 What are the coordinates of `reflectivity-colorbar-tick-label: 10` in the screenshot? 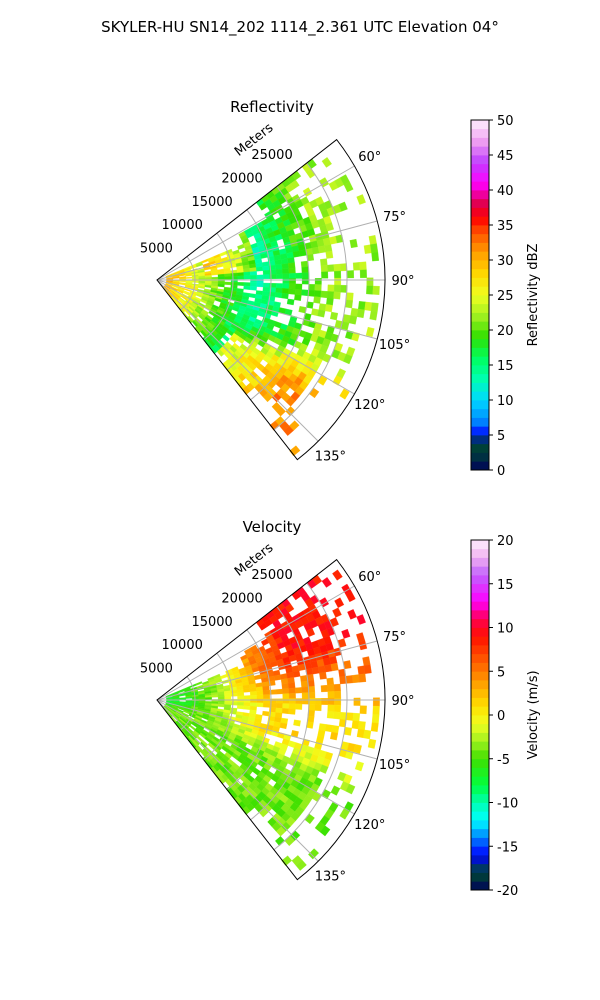 It's located at (505, 401).